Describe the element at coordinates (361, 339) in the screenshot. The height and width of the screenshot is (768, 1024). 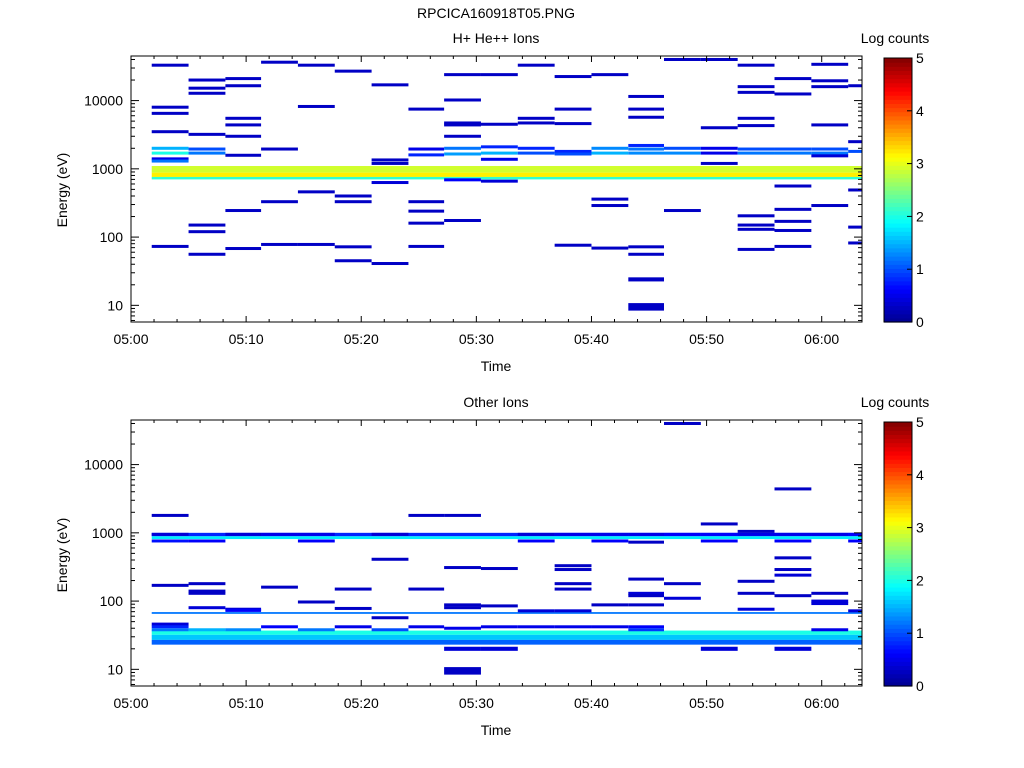
I see `x-tick-label: 05:20` at that location.